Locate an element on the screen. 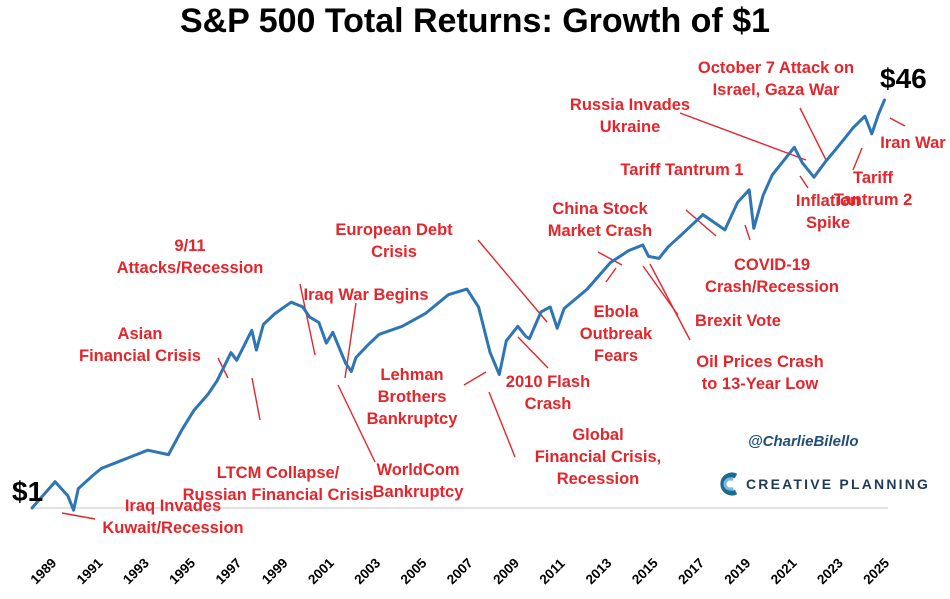  x-tick-label: 2007 is located at coordinates (460, 571).